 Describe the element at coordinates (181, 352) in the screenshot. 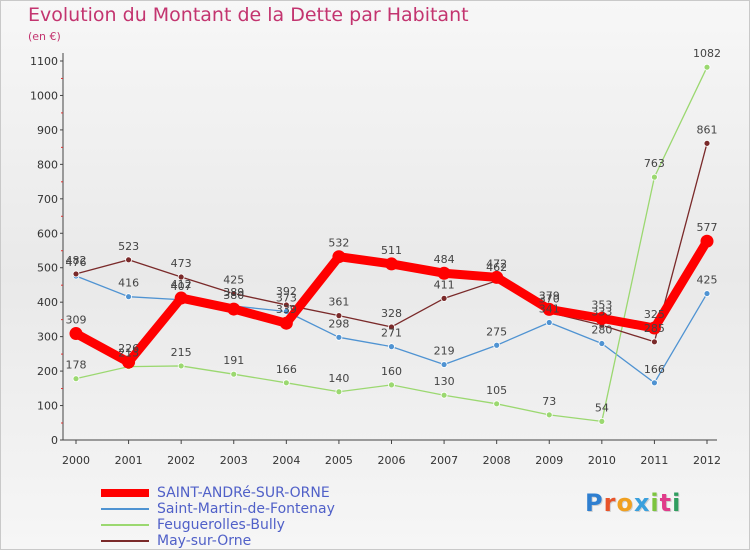

I see `data-label: 215` at that location.